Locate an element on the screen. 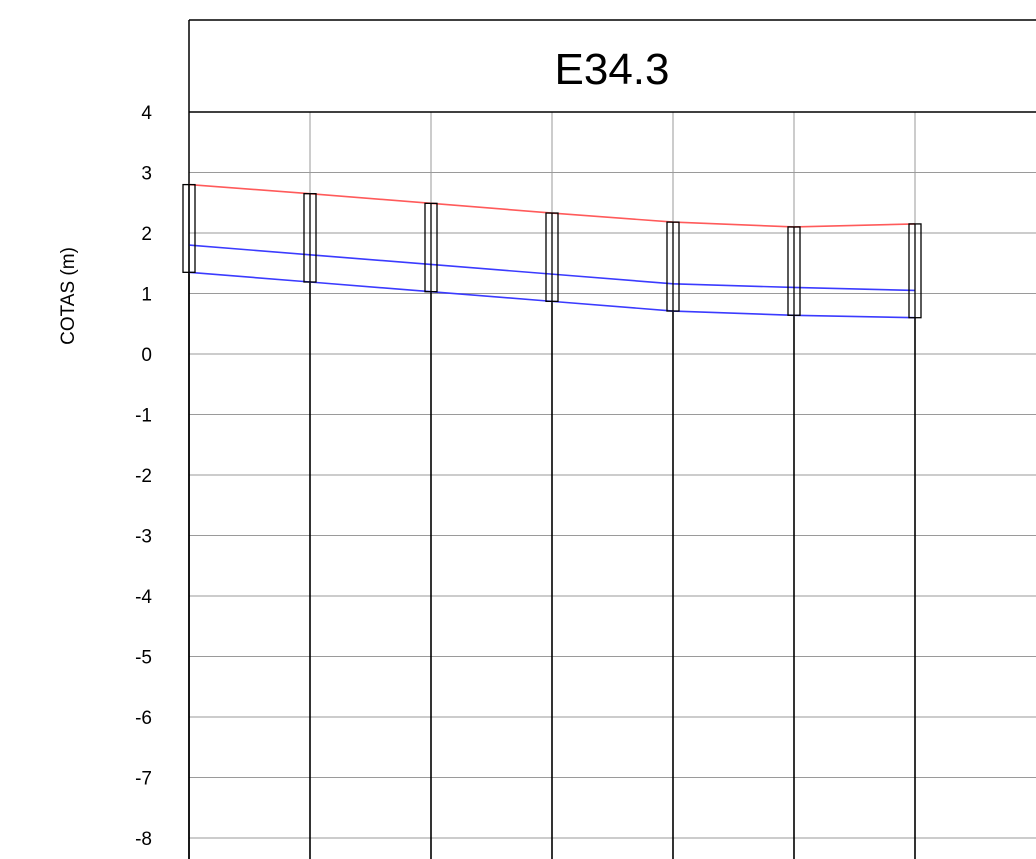 This screenshot has height=859, width=1036. y-tick-label: -5 is located at coordinates (143, 658).